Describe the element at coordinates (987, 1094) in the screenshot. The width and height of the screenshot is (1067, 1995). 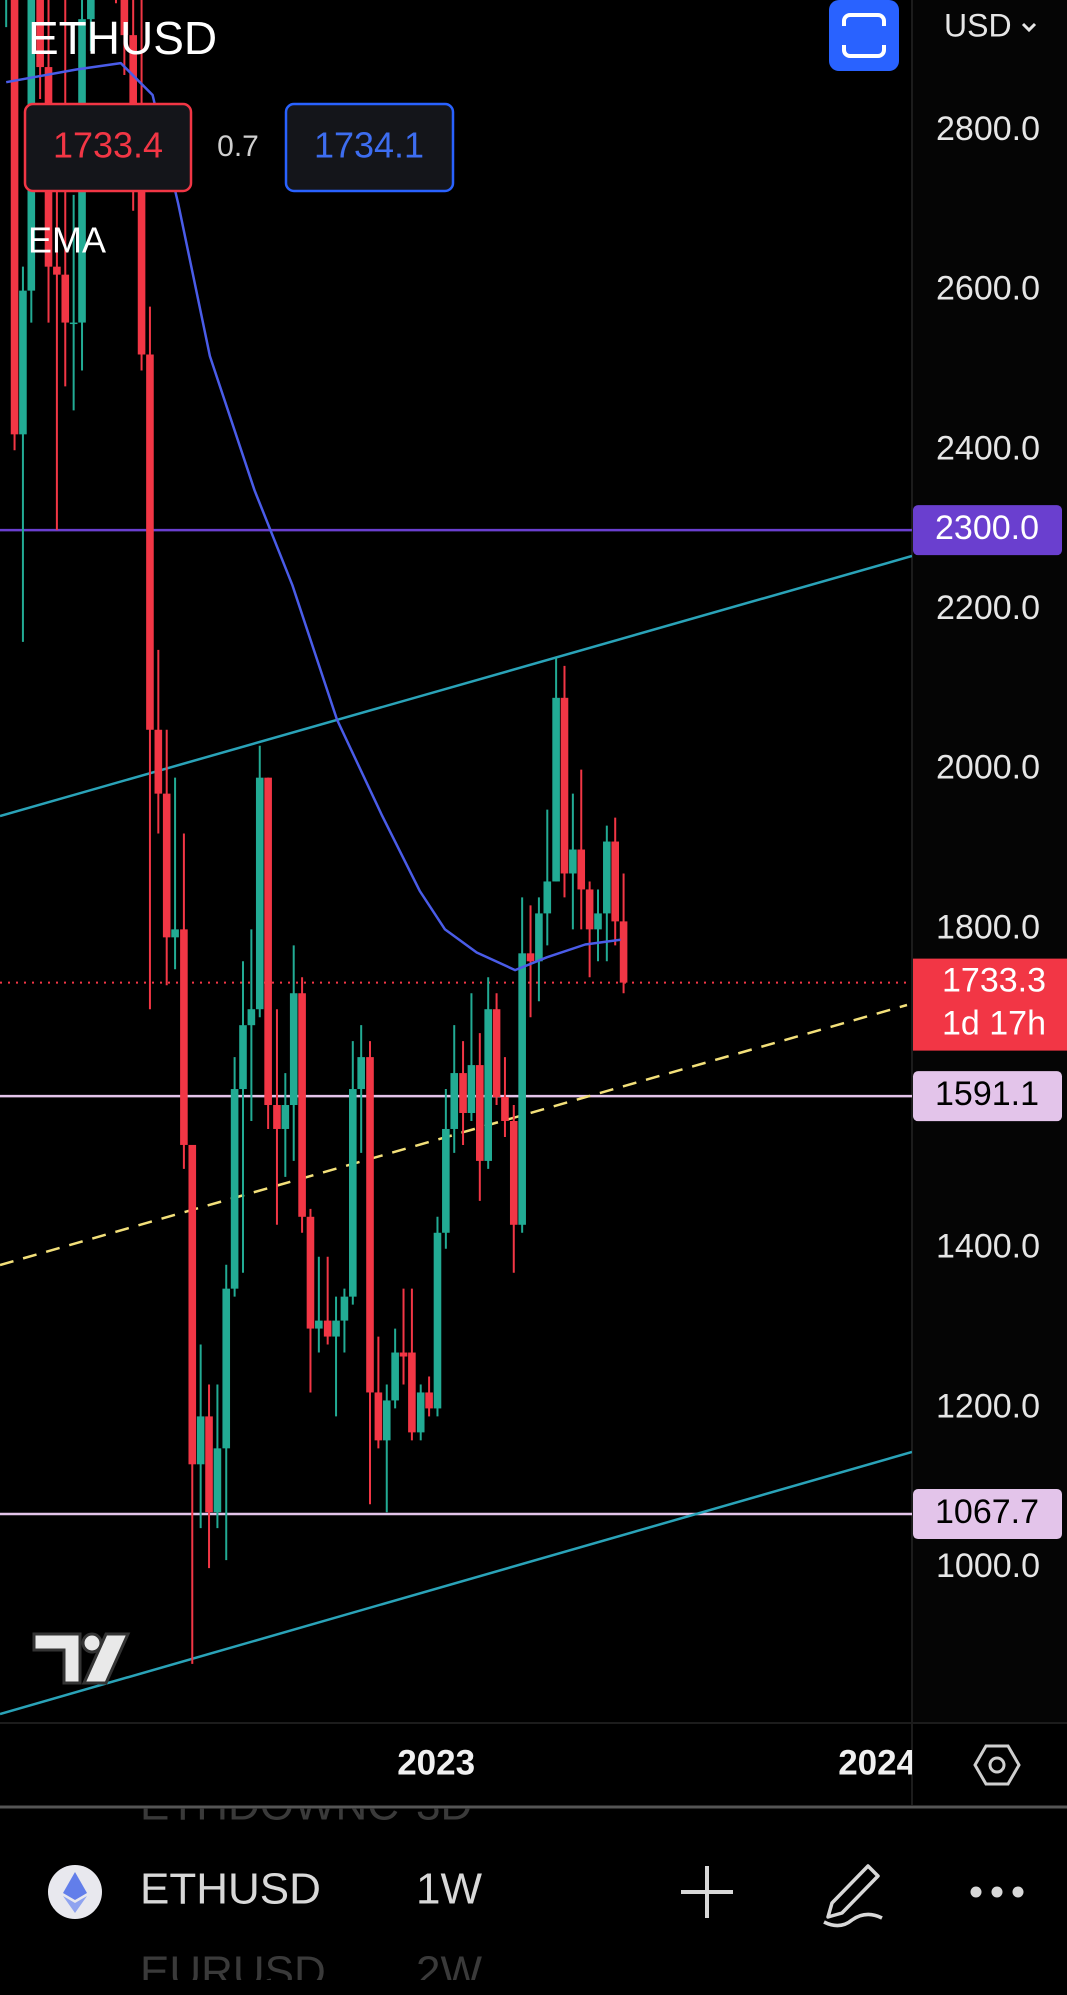
I see `level-tag-label: 1591.1` at that location.